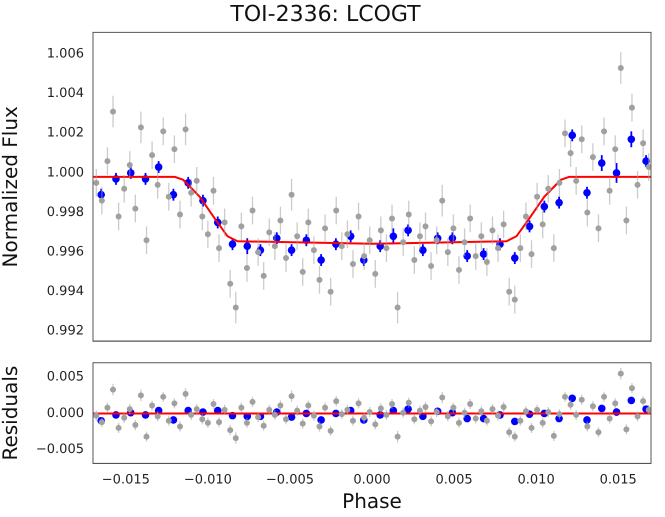  I want to click on x-tick-label: 0.010, so click(536, 480).